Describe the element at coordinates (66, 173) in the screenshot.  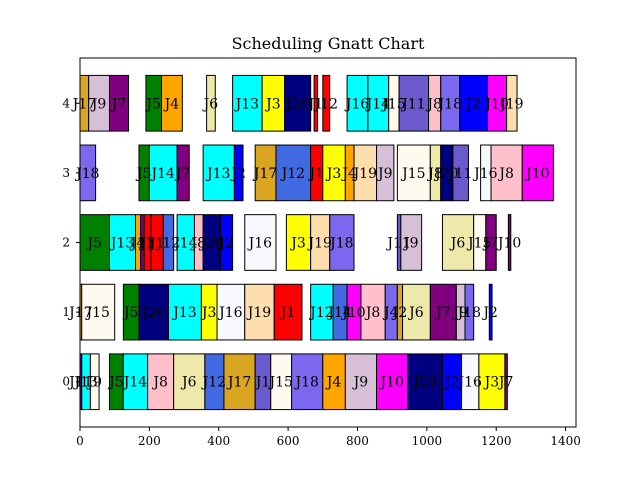
I see `y-tick-label: 3` at that location.